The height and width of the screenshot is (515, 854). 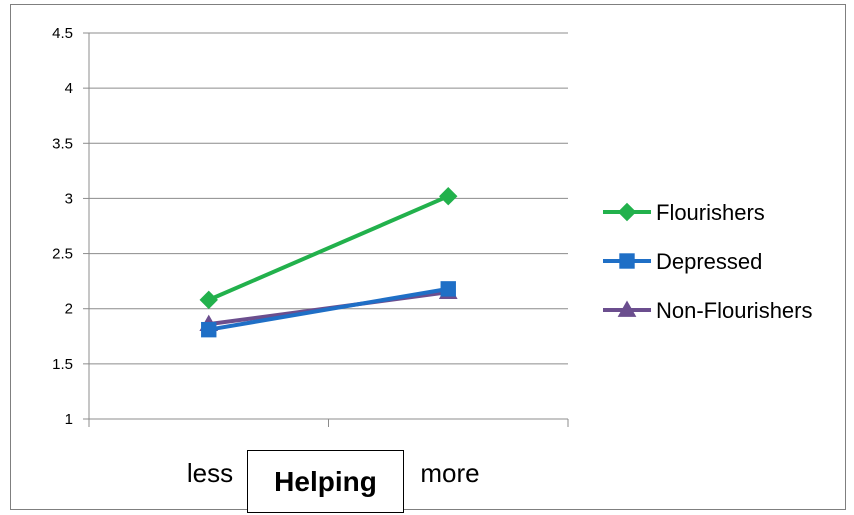 What do you see at coordinates (210, 473) in the screenshot?
I see `x-category-label: less` at bounding box center [210, 473].